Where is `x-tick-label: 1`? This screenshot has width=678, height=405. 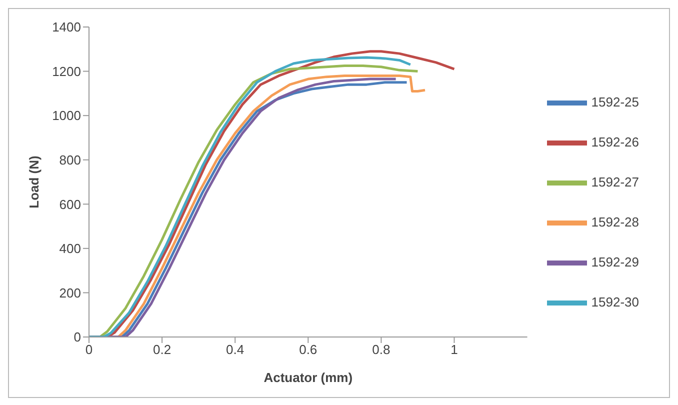
x-tick-label: 1 is located at coordinates (454, 350).